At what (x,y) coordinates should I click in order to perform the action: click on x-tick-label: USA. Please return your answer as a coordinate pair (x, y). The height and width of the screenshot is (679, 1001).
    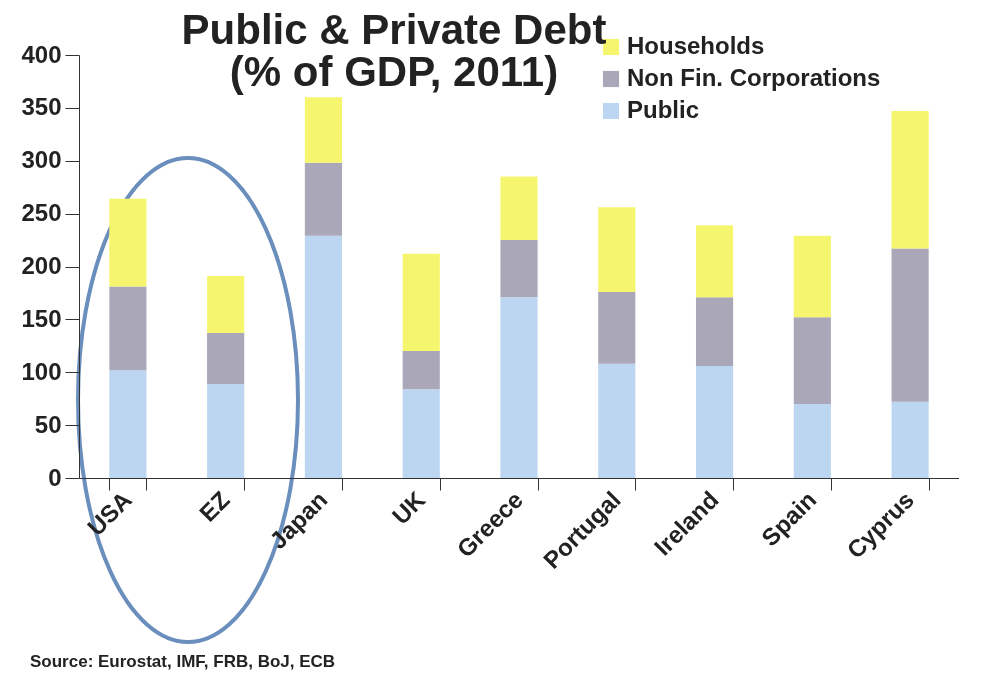
    Looking at the image, I should click on (109, 513).